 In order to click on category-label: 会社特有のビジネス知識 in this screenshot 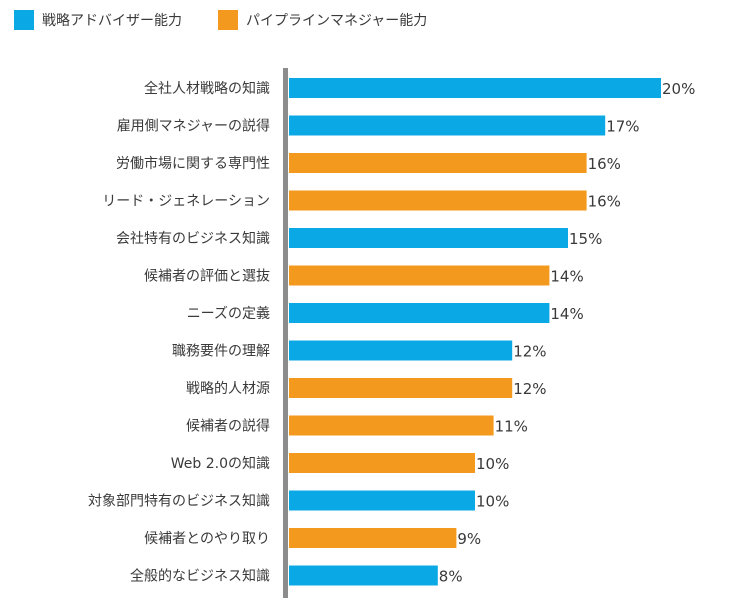, I will do `click(193, 238)`.